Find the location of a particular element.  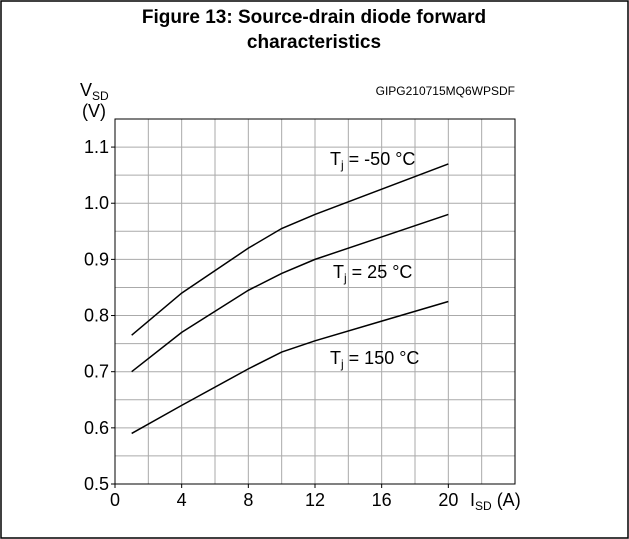

x-tick-label: 8 is located at coordinates (248, 500).